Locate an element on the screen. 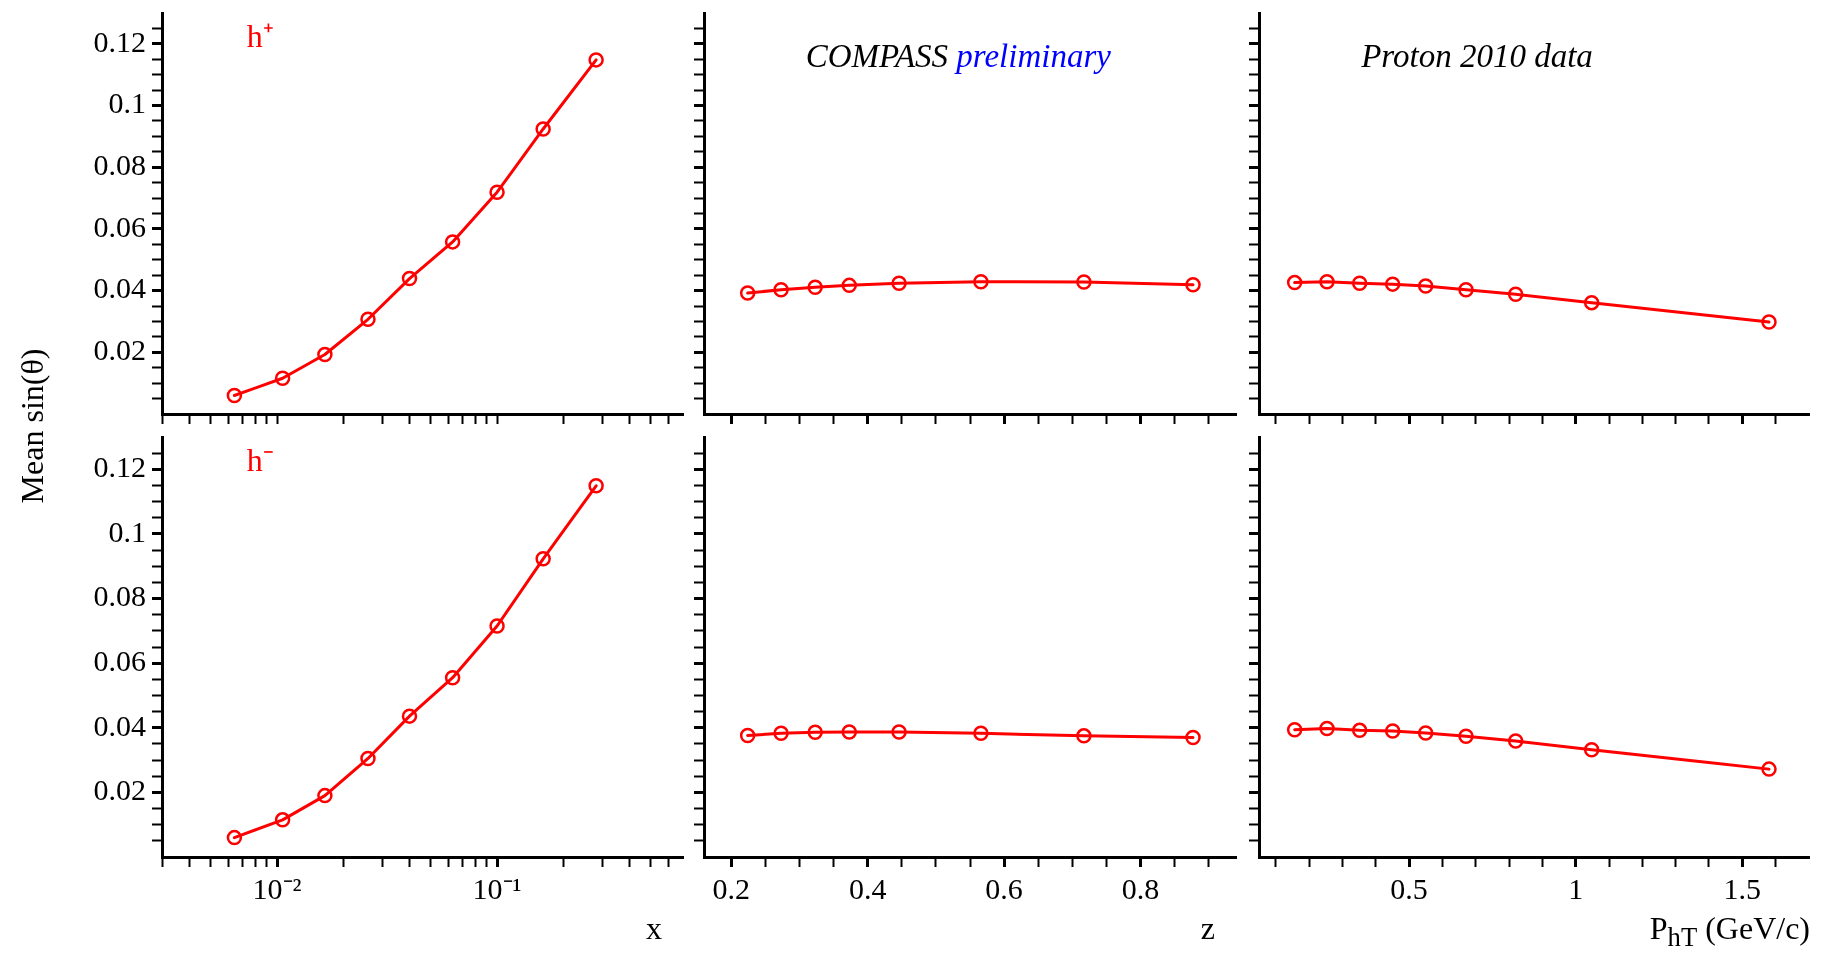  annotation: COMPASS is located at coordinates (877, 56).